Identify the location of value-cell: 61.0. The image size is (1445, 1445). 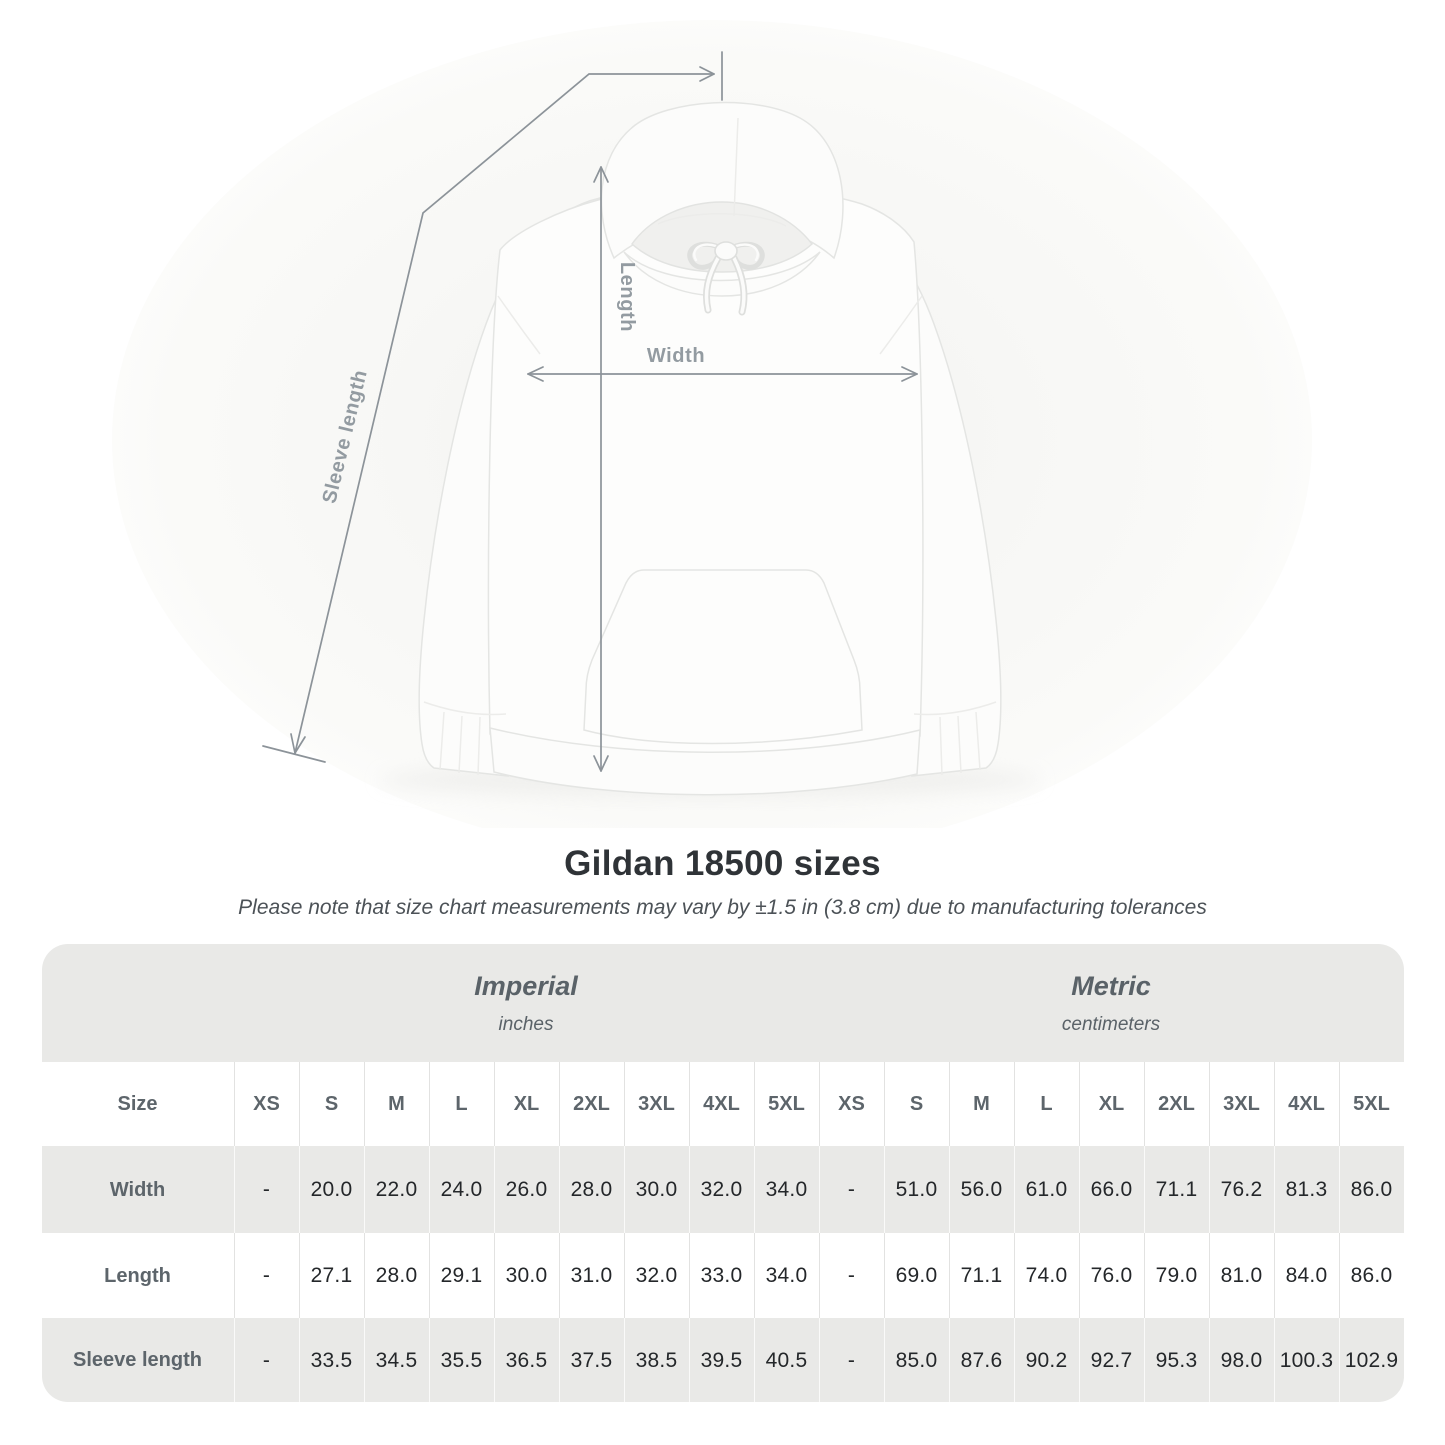
(1046, 1189).